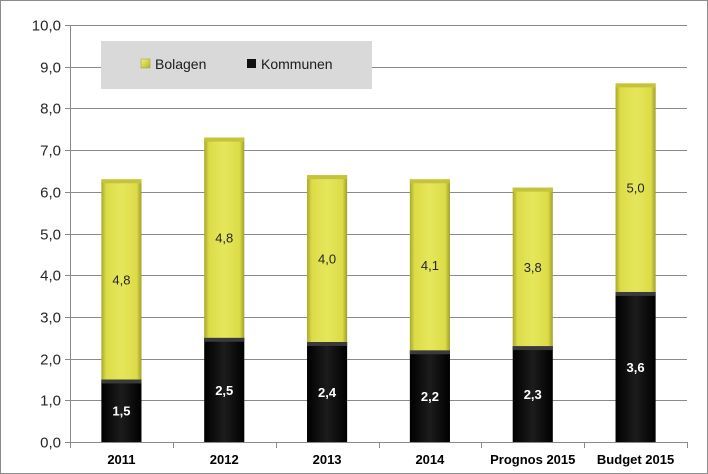 Image resolution: width=708 pixels, height=474 pixels. Describe the element at coordinates (224, 459) in the screenshot. I see `x-category-label: 2012` at that location.